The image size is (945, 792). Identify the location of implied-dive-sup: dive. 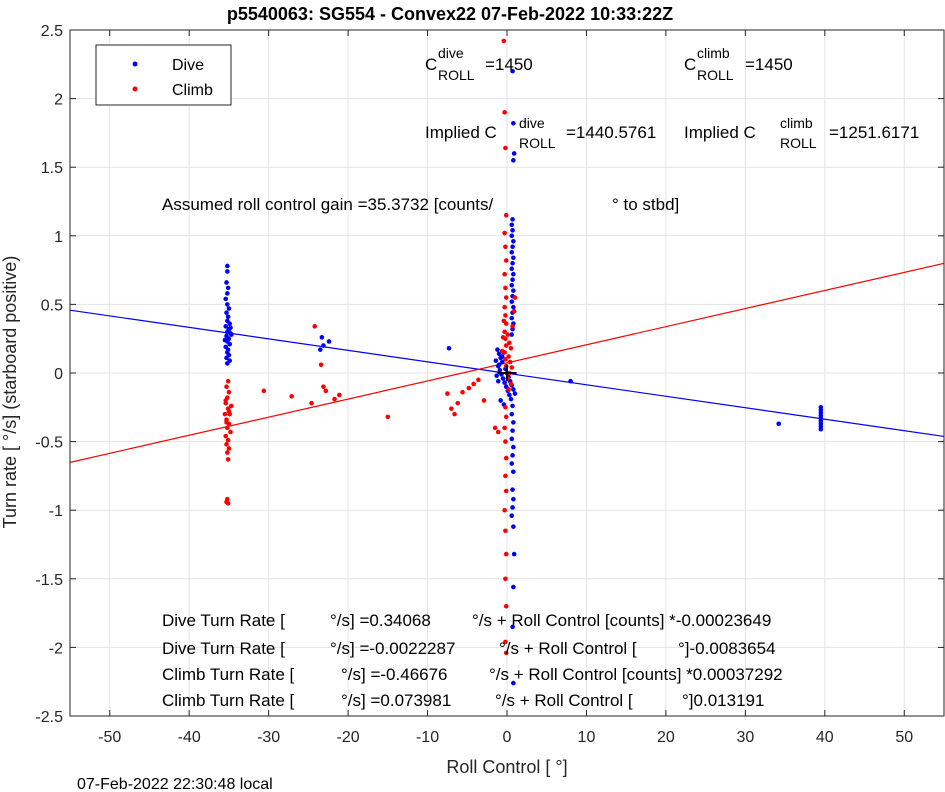
(532, 123).